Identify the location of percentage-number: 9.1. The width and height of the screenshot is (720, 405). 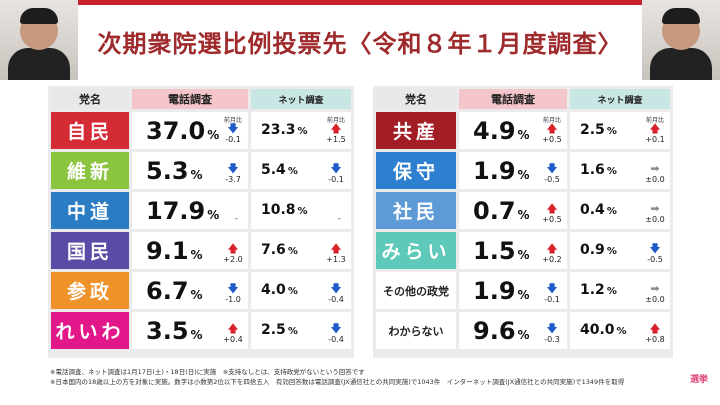
(167, 251).